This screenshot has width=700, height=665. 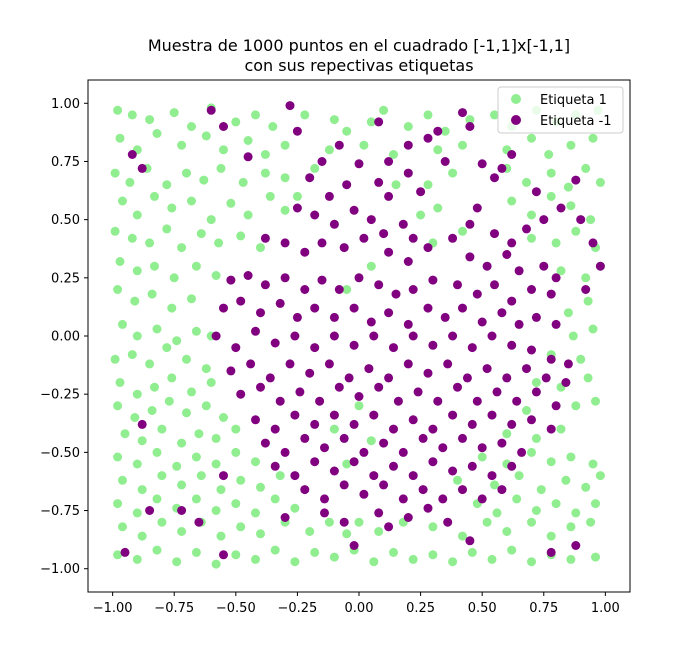 I want to click on y-tick-label: −0.50, so click(x=60, y=453).